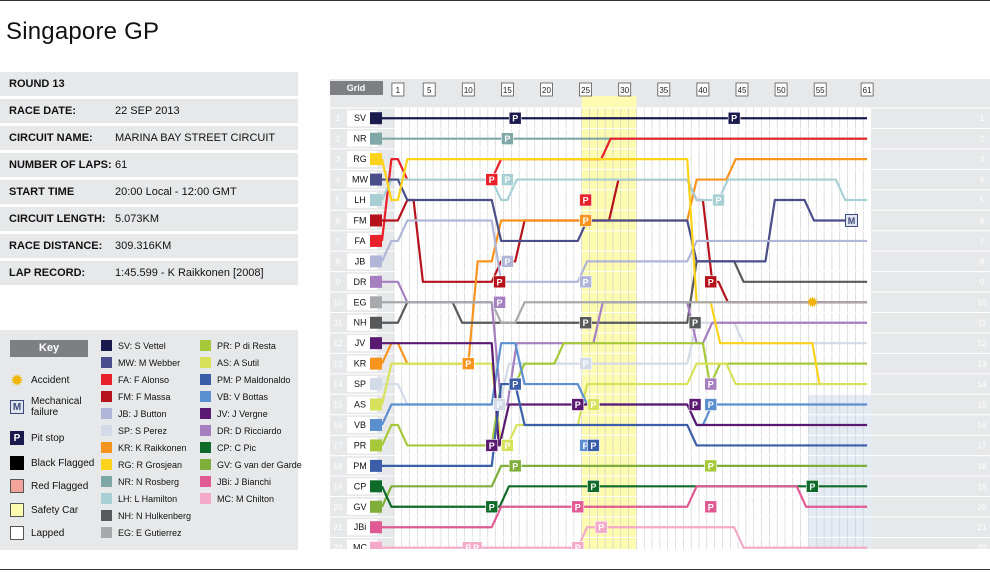 The image size is (990, 572). I want to click on grid-driver-code: VB, so click(360, 425).